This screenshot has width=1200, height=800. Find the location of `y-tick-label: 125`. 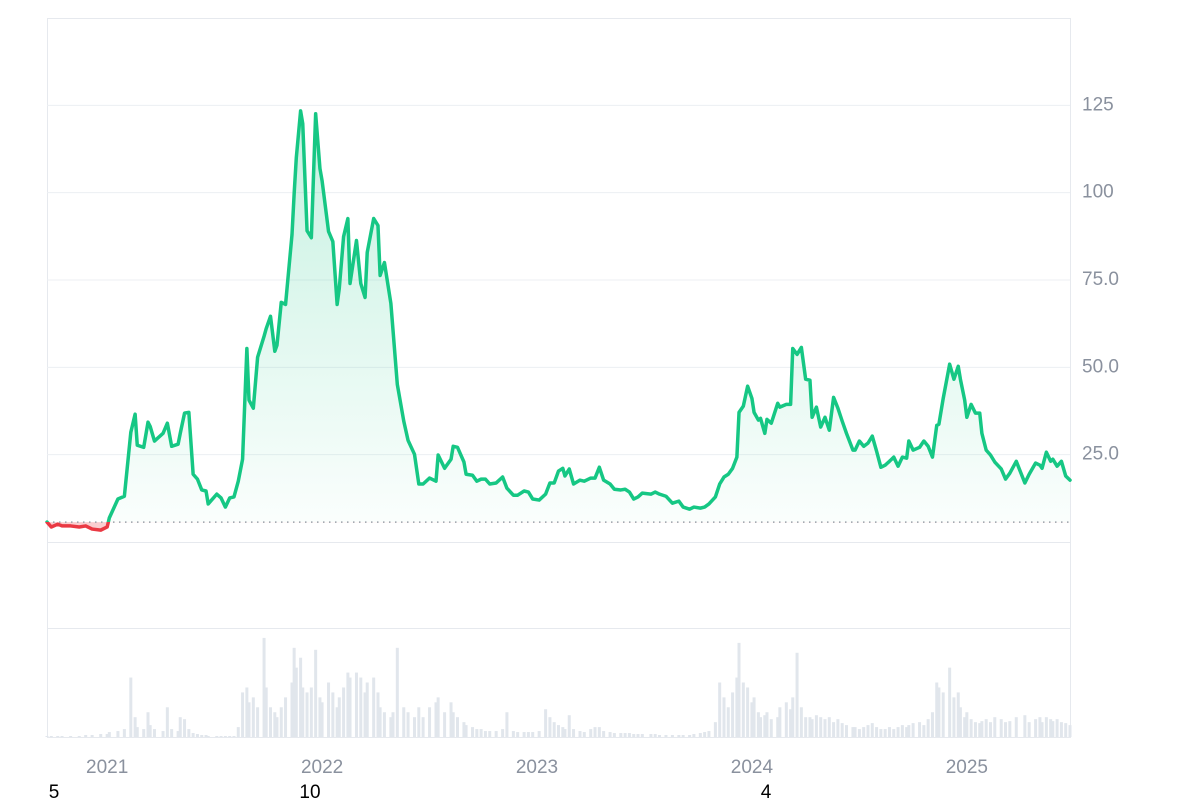

y-tick-label: 125 is located at coordinates (1098, 104).